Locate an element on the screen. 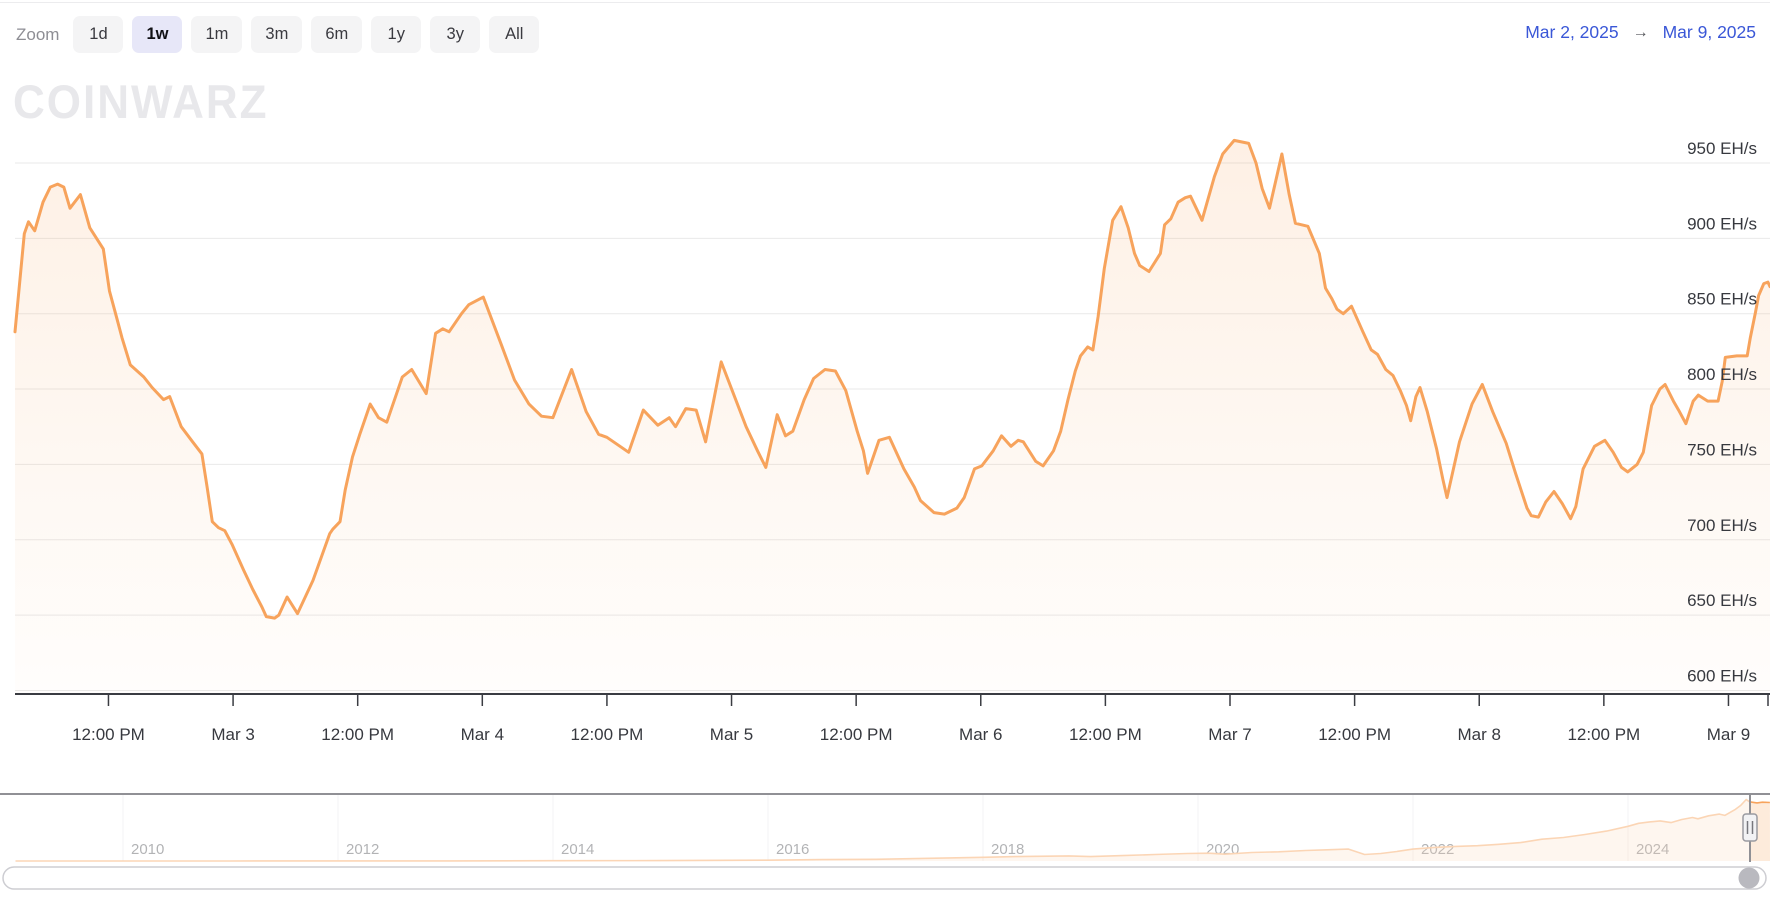 The width and height of the screenshot is (1770, 899). range-selector-toolbar: Zoom 1d 1w 1m 3m 6m 1y 3y All is located at coordinates (282, 34).